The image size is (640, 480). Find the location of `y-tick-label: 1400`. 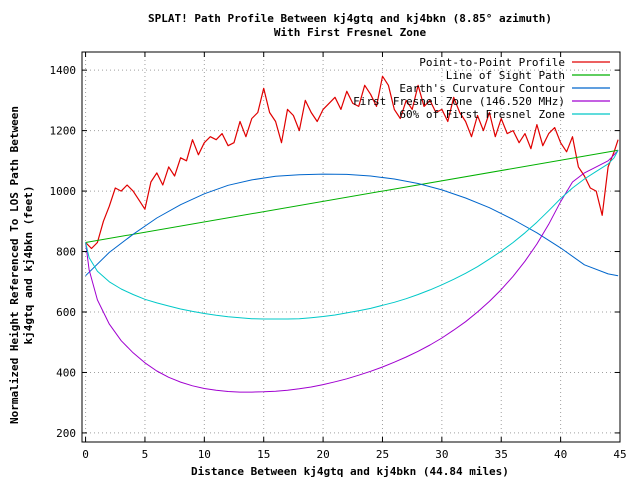

y-tick-label: 1400 is located at coordinates (63, 70).